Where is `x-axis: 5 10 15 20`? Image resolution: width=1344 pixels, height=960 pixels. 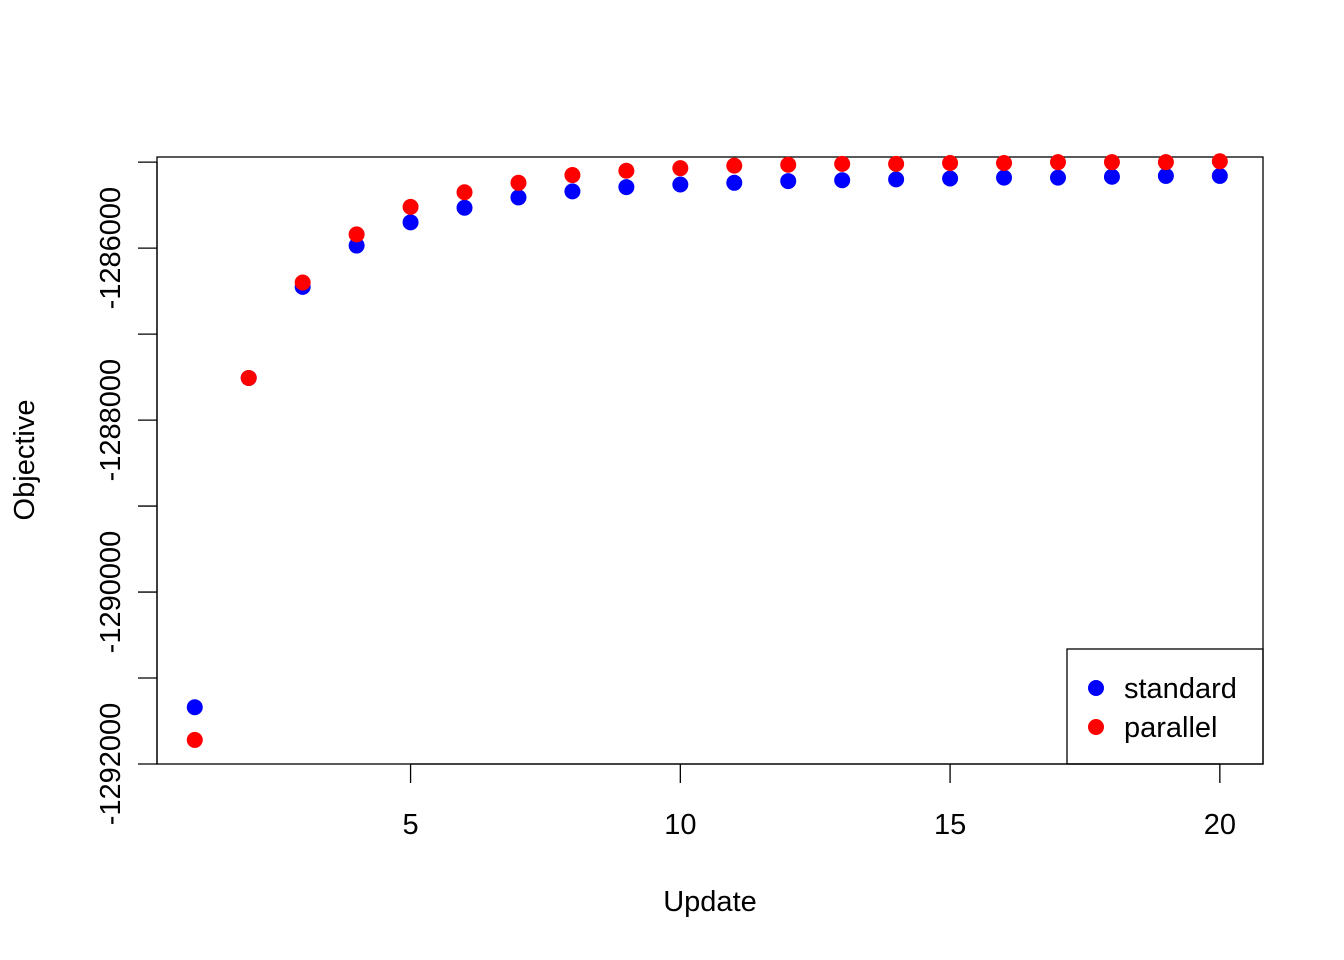
x-axis: 5 10 15 20 is located at coordinates (819, 802).